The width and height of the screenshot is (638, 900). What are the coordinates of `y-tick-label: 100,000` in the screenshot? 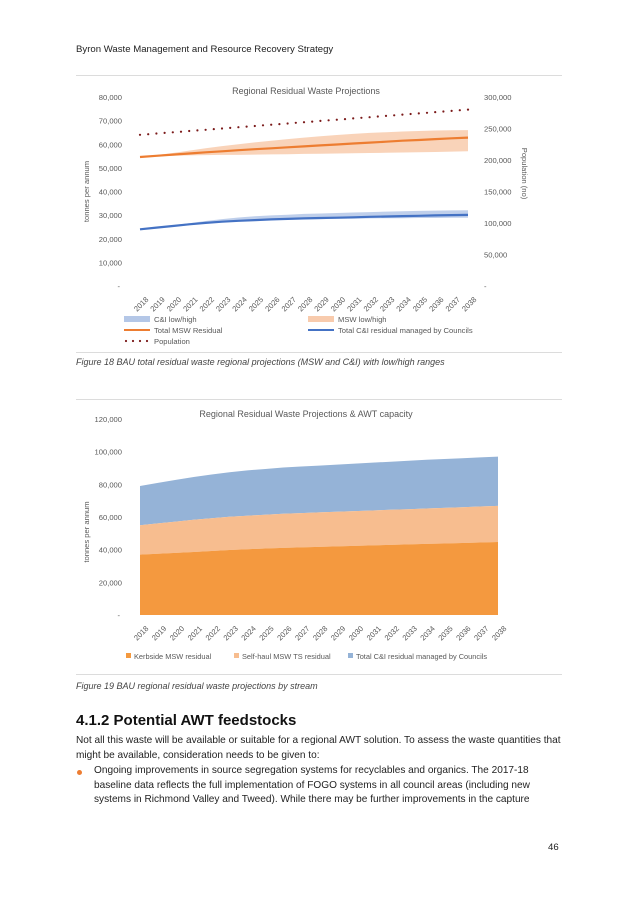 It's located at (108, 452).